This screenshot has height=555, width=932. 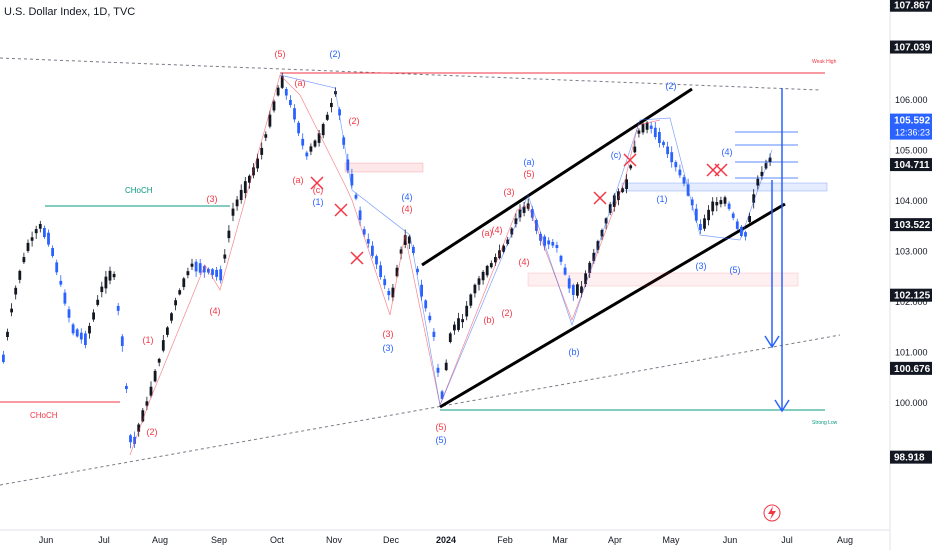 What do you see at coordinates (215, 311) in the screenshot?
I see `wave-label: (4)` at bounding box center [215, 311].